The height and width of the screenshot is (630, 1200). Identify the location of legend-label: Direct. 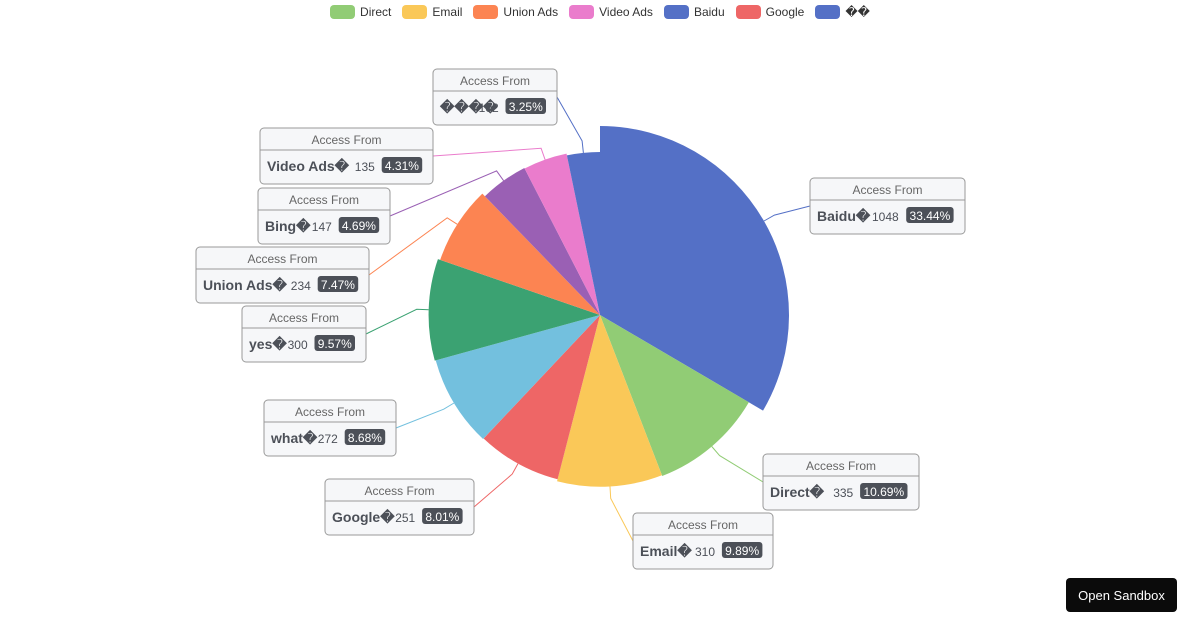
(376, 12).